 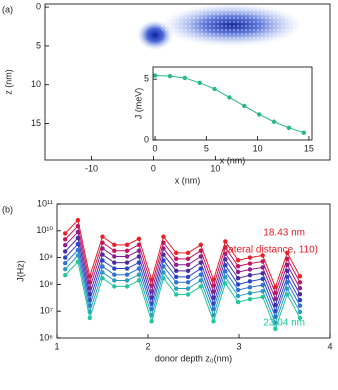 I want to click on y-tick-label: 0, so click(x=38, y=6).